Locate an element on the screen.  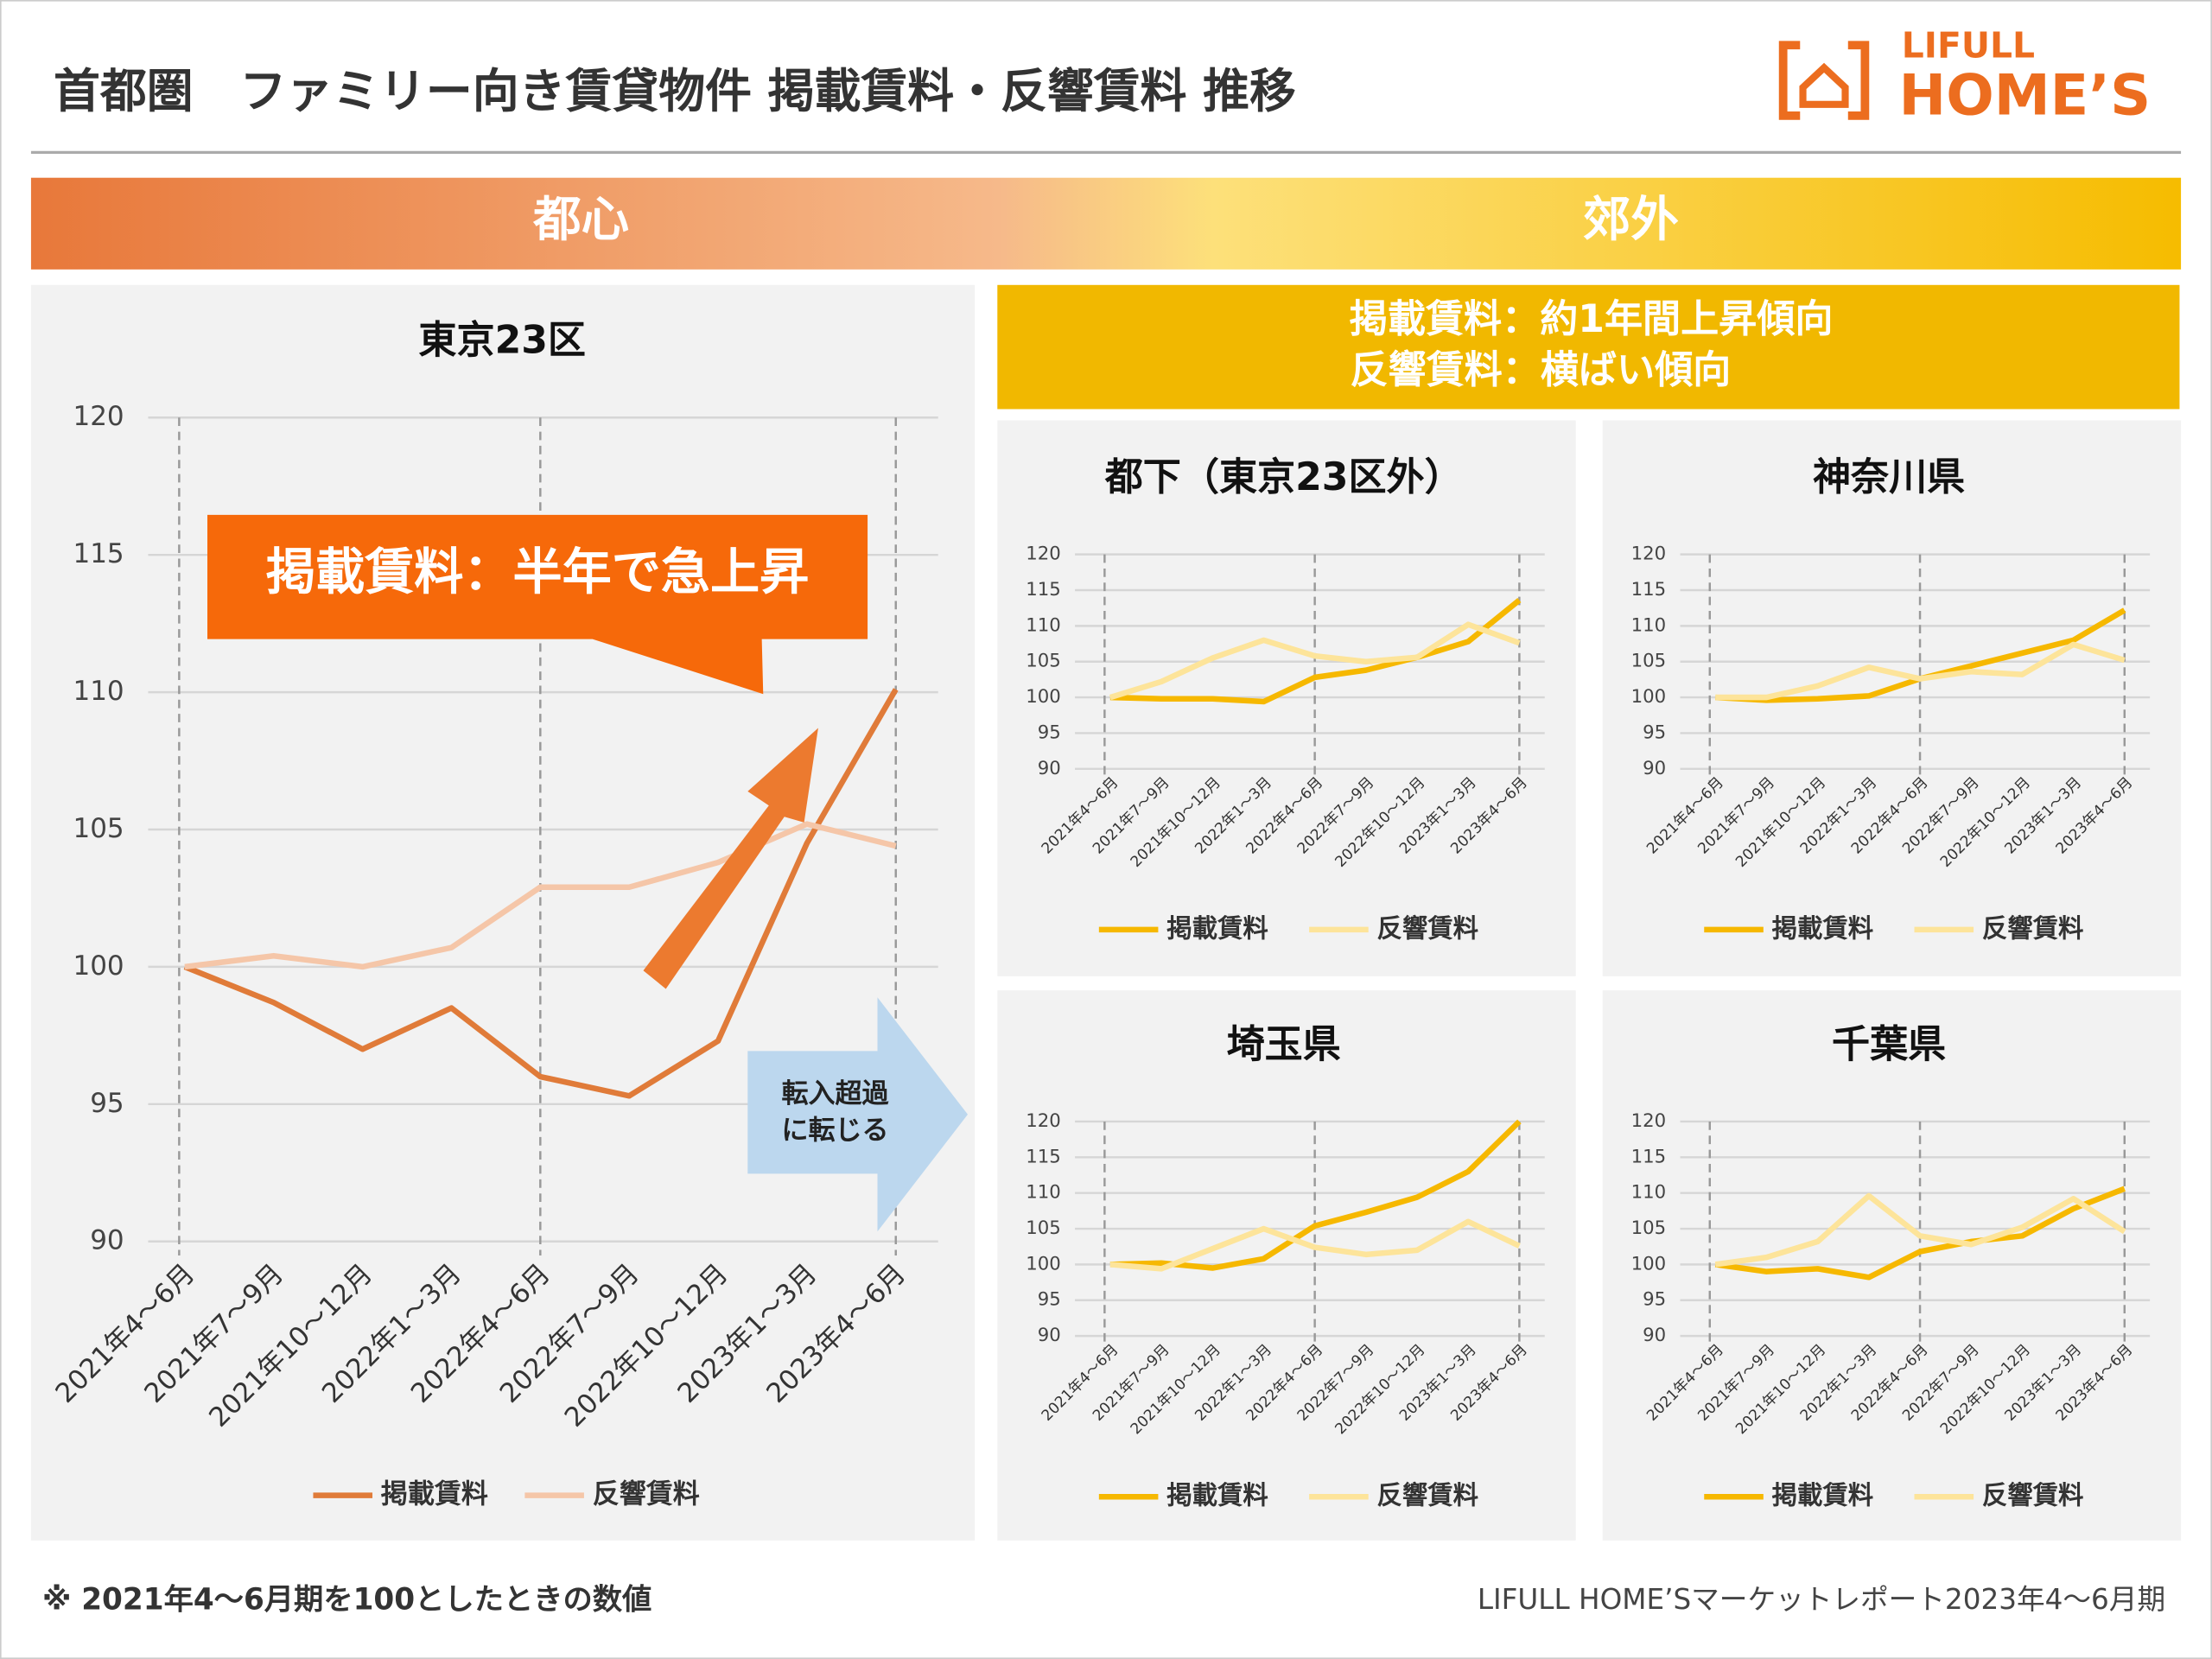
suburb-box is located at coordinates (1588, 347).